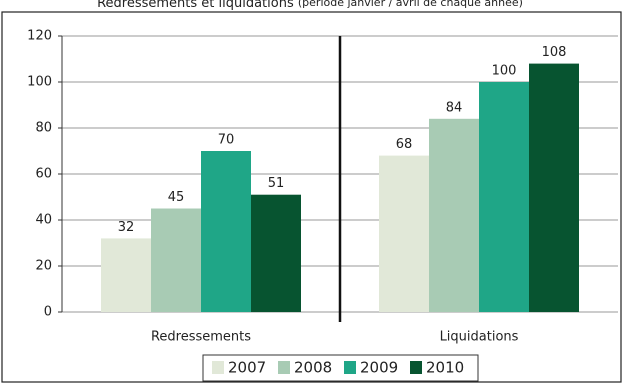 This screenshot has height=383, width=623. Describe the element at coordinates (479, 337) in the screenshot. I see `x-tick-label: Liquidations` at that location.